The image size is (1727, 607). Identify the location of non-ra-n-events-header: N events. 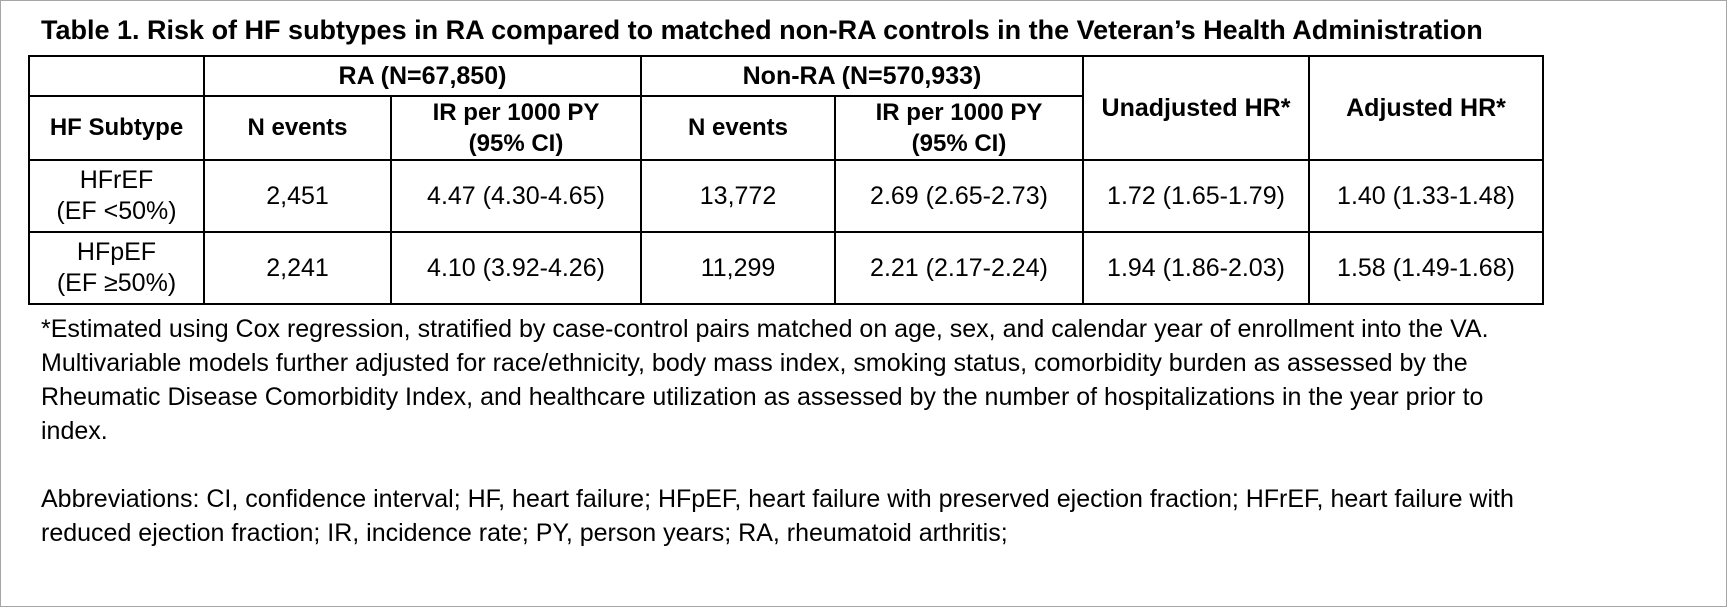
(738, 128).